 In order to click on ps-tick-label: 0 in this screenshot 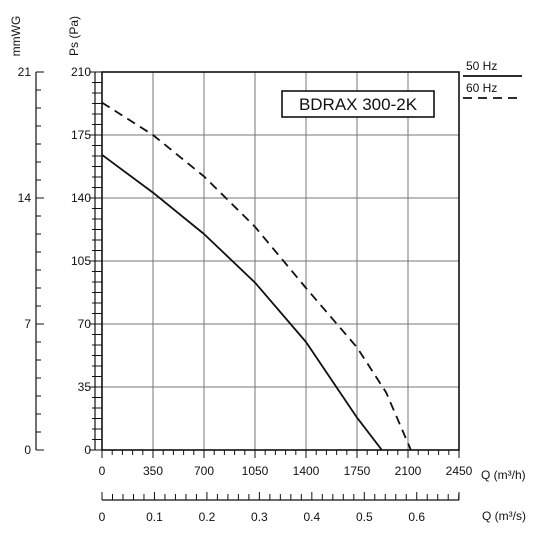, I will do `click(87, 450)`.